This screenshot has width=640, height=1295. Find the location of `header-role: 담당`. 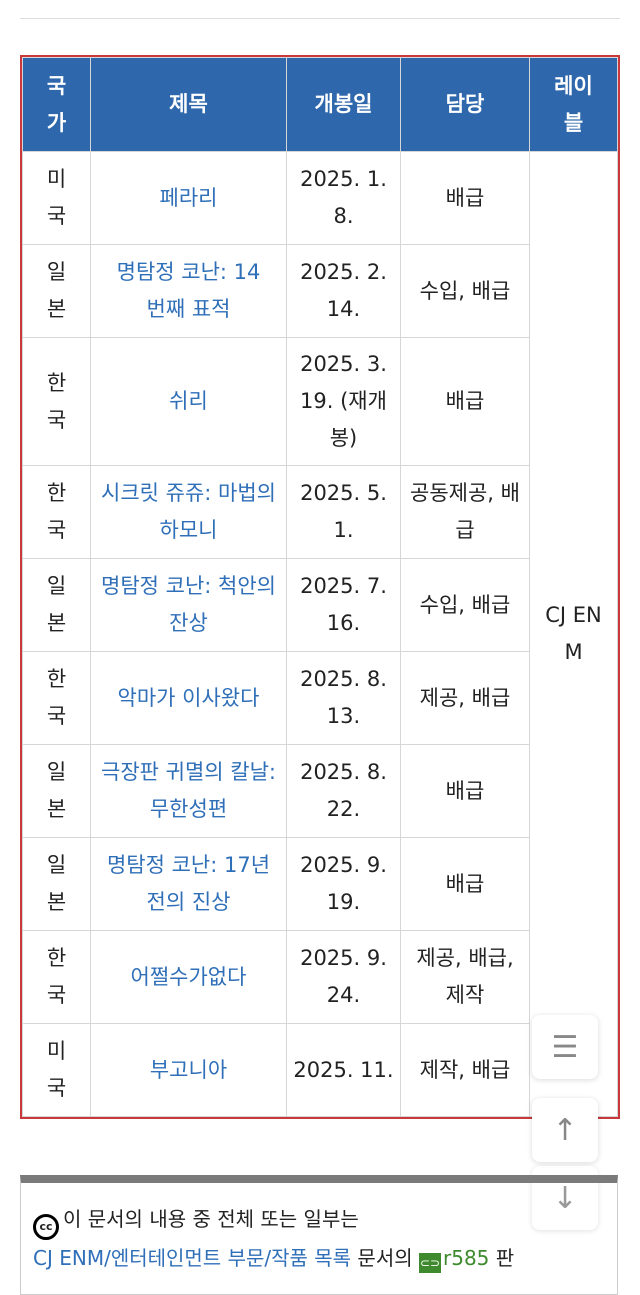

header-role: 담당 is located at coordinates (465, 104).